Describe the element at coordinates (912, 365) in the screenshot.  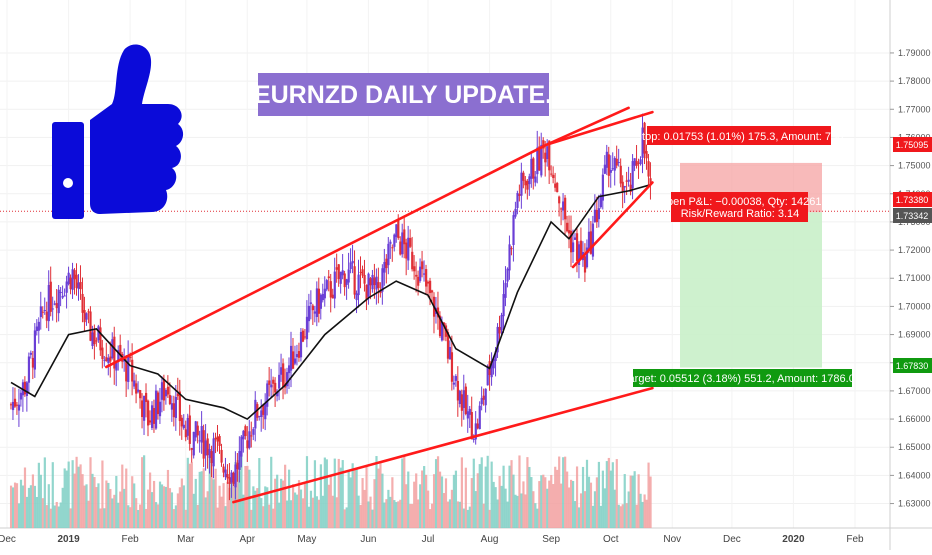
I see `price-tag-target: 1.67830` at that location.